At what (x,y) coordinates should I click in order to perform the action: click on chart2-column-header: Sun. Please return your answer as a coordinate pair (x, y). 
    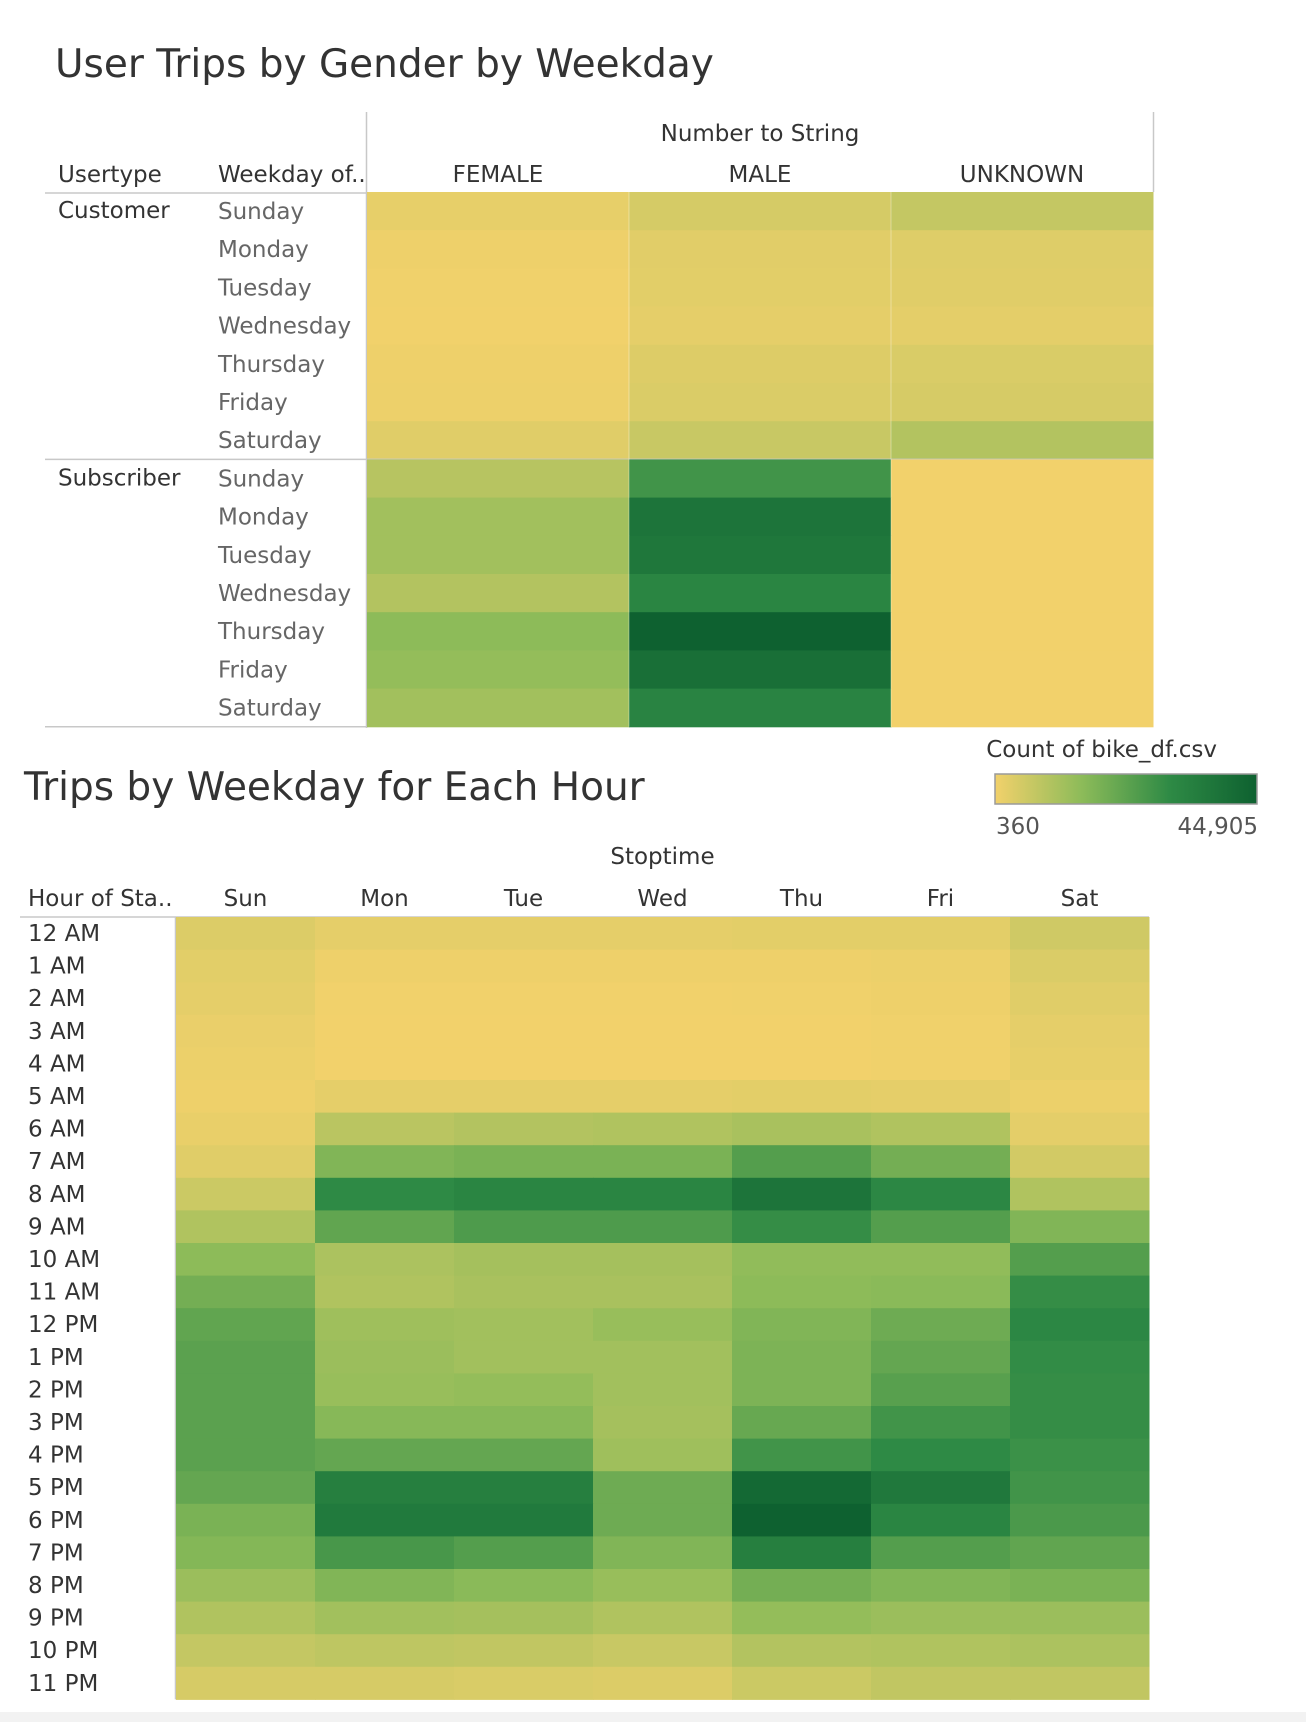
    Looking at the image, I should click on (246, 899).